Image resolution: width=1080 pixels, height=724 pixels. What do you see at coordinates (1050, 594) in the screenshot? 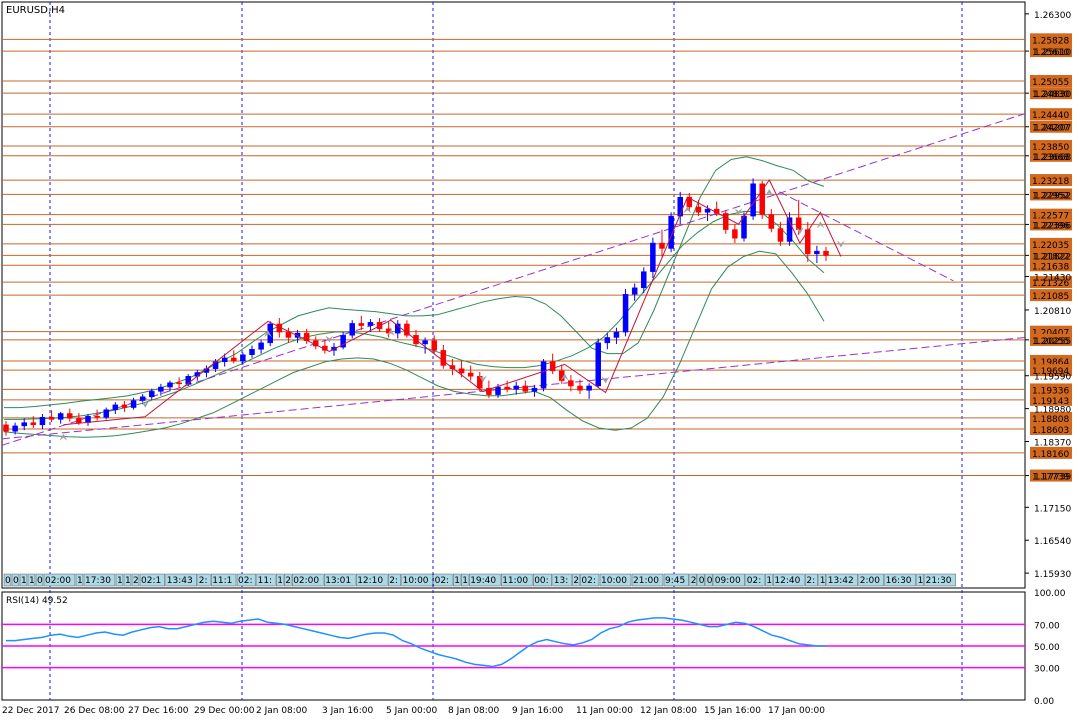
I see `rsi-tick-label: 100.00` at bounding box center [1050, 594].